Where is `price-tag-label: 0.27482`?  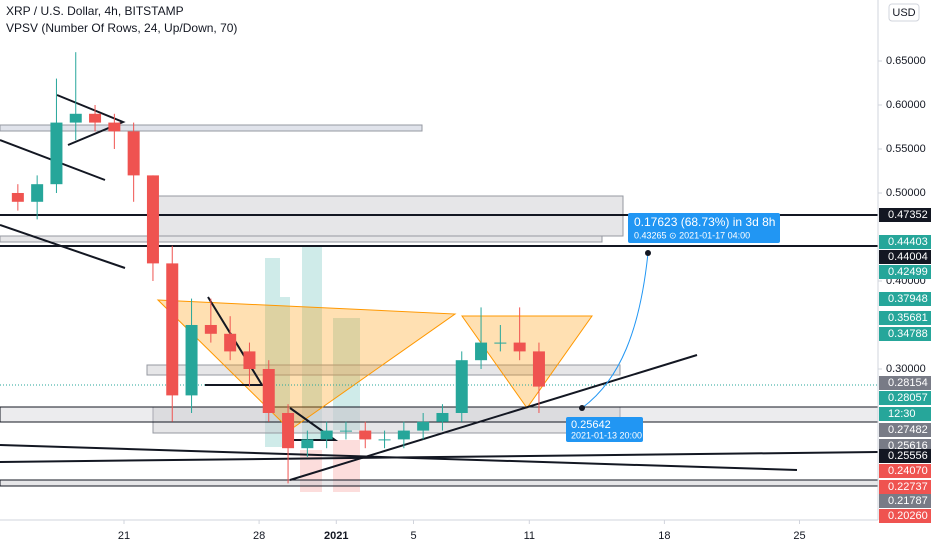
price-tag-label: 0.27482 is located at coordinates (908, 430).